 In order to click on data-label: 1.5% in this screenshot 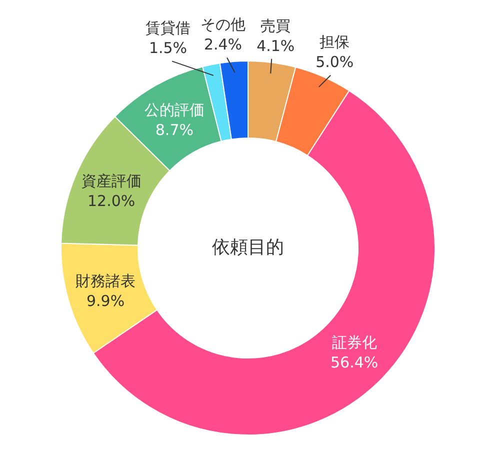, I will do `click(168, 48)`.